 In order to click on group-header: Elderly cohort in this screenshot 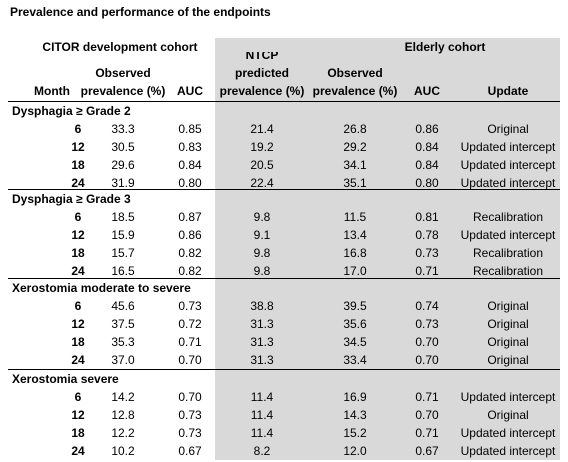, I will do `click(445, 47)`.